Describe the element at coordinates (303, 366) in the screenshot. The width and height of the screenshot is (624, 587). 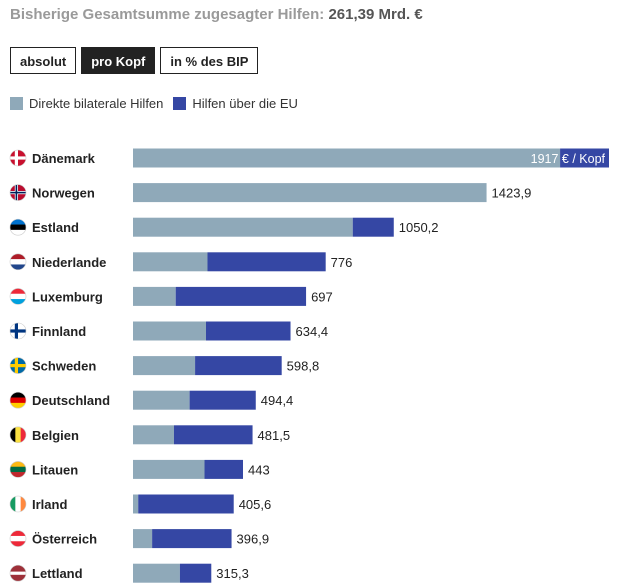
I see `data-label-value: 598,8` at that location.